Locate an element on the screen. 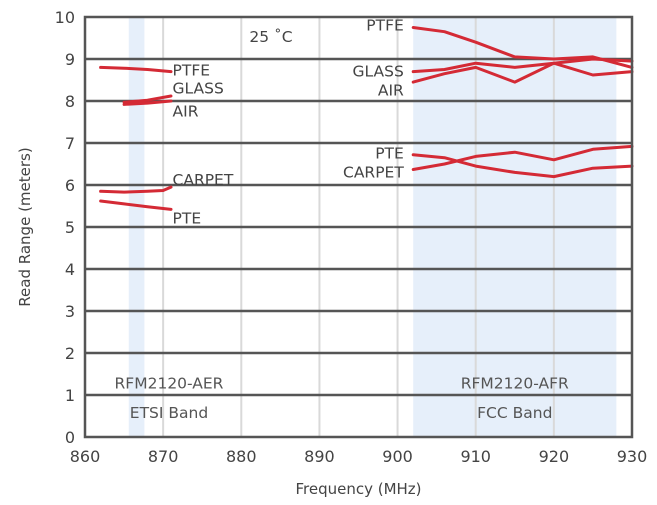  x-tick-label: 910 is located at coordinates (475, 456).